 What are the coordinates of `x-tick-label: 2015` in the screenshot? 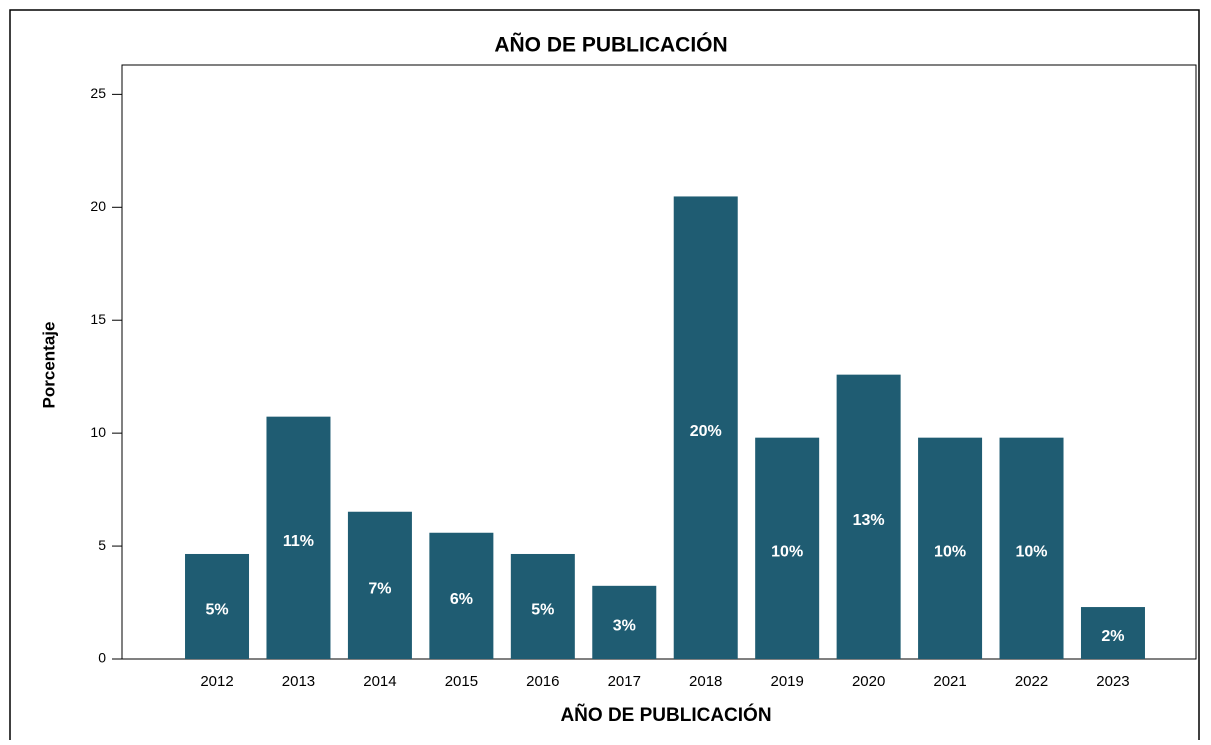 It's located at (461, 681).